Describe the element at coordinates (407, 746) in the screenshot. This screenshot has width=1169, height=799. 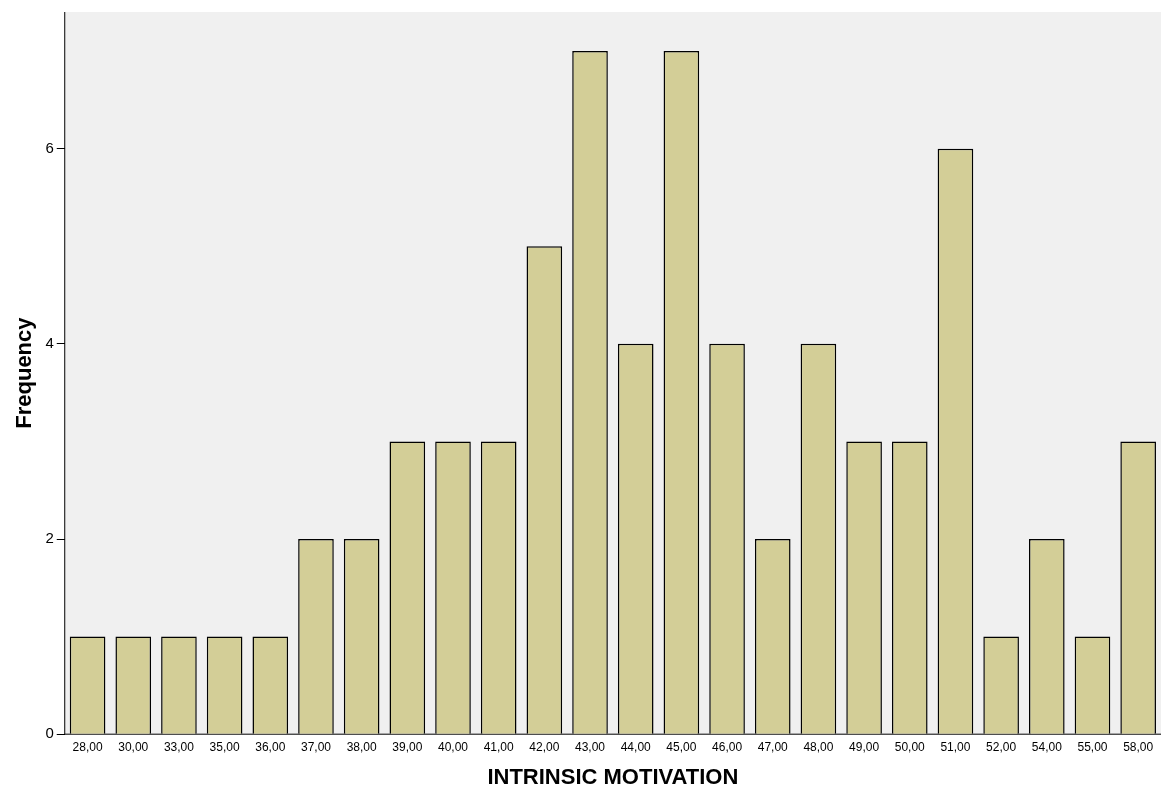
I see `x-tick-label: 39,00` at that location.